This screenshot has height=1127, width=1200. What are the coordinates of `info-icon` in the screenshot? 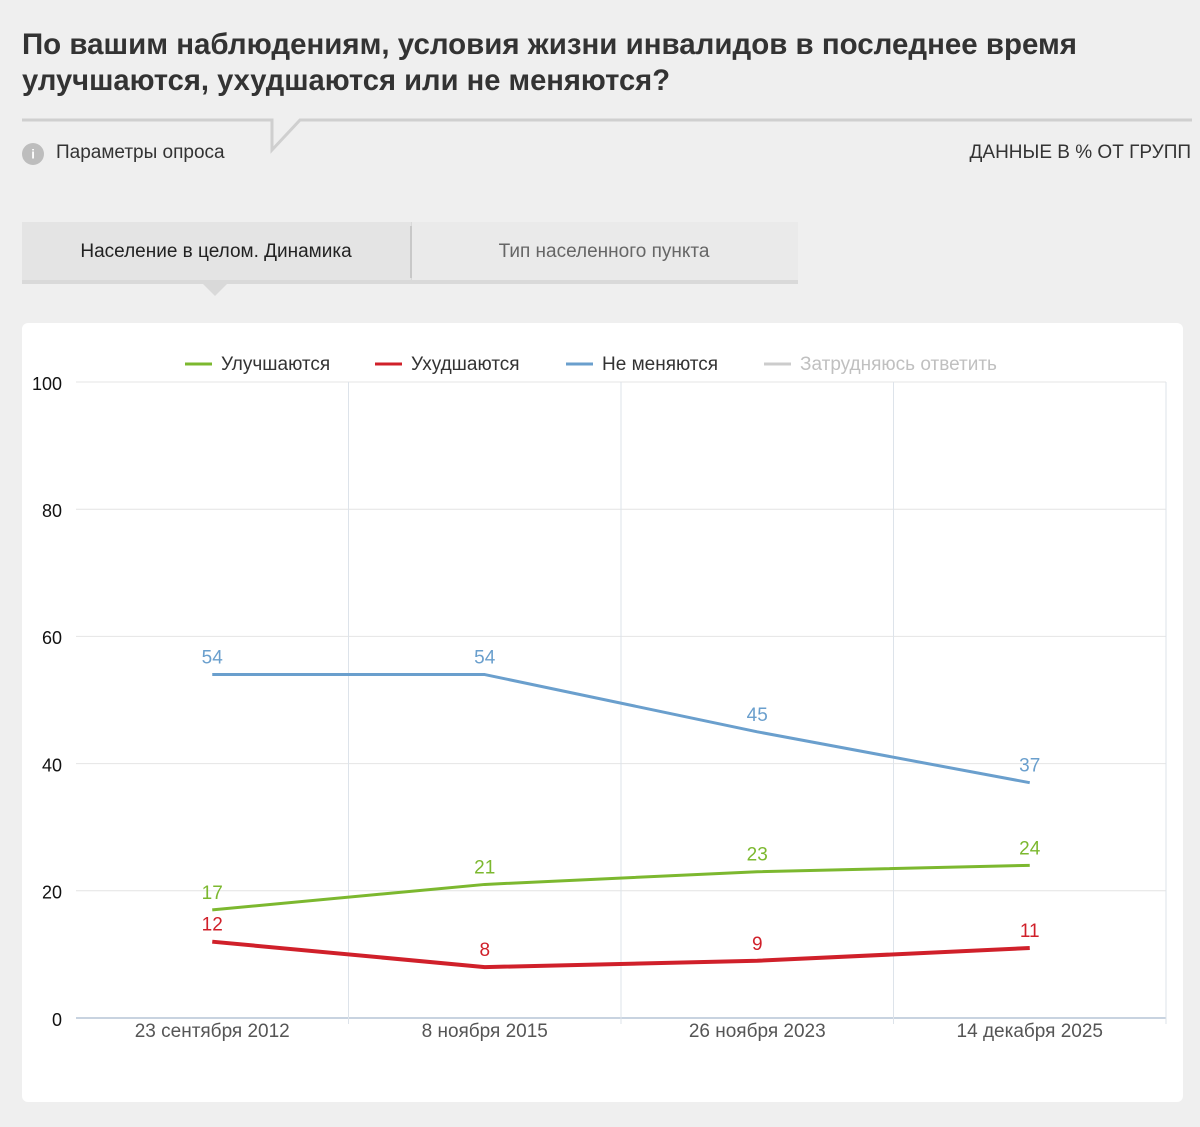 It's located at (33, 154).